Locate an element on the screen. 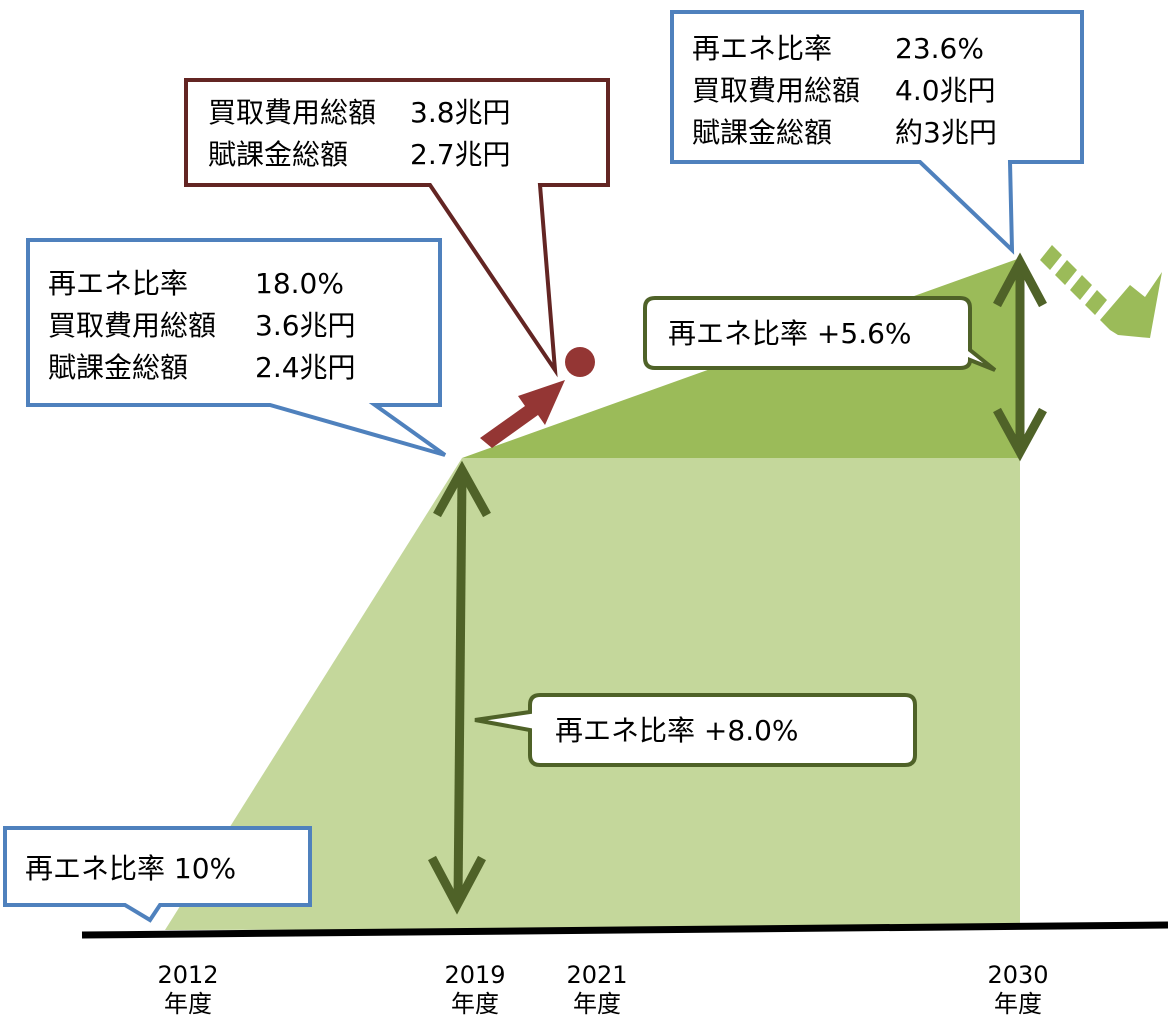 The height and width of the screenshot is (1023, 1168). callout-value: 2.7兆円 is located at coordinates (460, 154).